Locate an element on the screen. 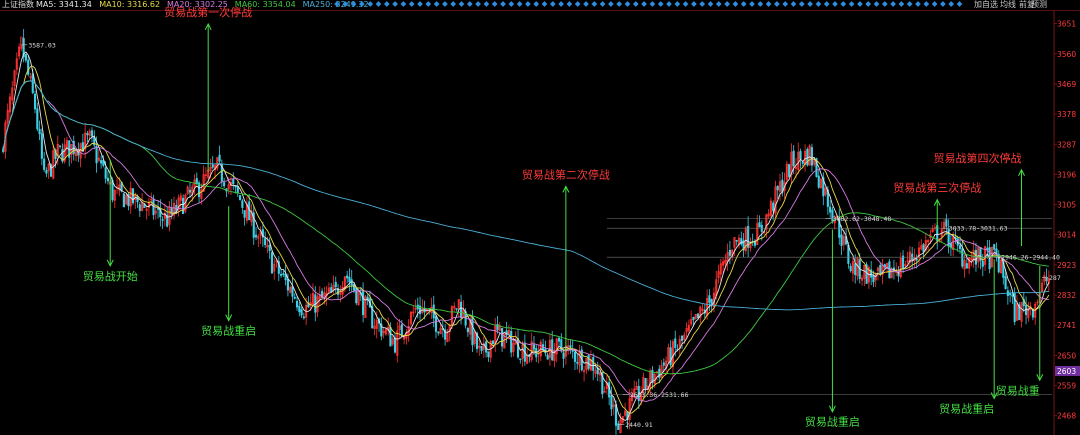 The image size is (1080, 435). toolbar-button: 均线 is located at coordinates (1008, 4).